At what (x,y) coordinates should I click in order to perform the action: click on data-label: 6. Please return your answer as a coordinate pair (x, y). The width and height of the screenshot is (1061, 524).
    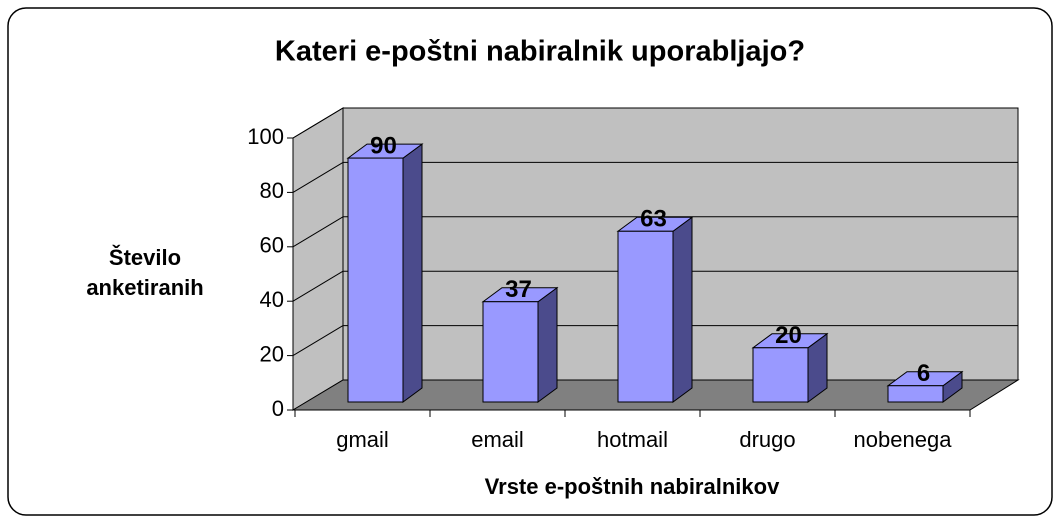
    Looking at the image, I should click on (923, 373).